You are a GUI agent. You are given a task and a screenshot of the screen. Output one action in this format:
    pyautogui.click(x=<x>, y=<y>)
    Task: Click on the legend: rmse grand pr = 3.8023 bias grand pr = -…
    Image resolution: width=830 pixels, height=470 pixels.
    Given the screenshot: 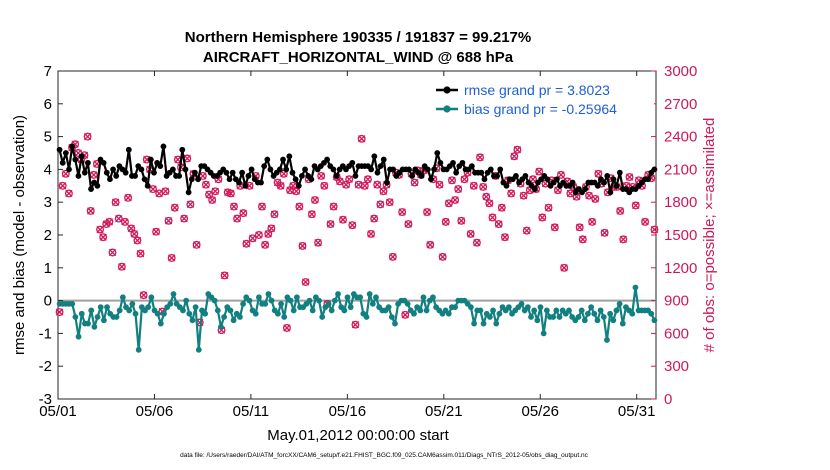 What is the action you would take?
    pyautogui.click(x=543, y=99)
    